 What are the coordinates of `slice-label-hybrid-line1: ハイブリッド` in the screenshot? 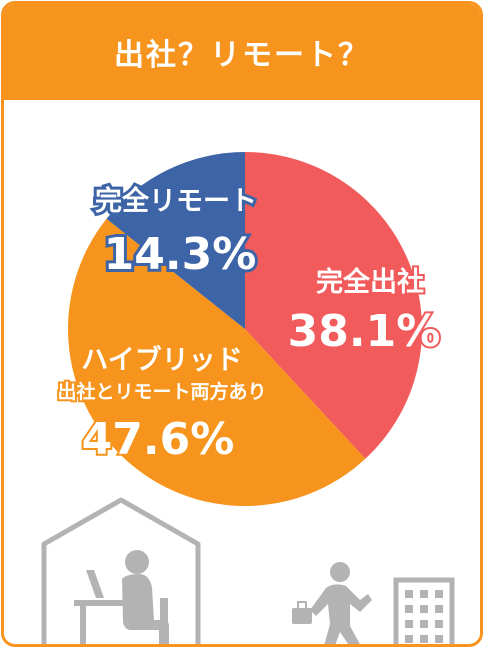 It's located at (161, 360).